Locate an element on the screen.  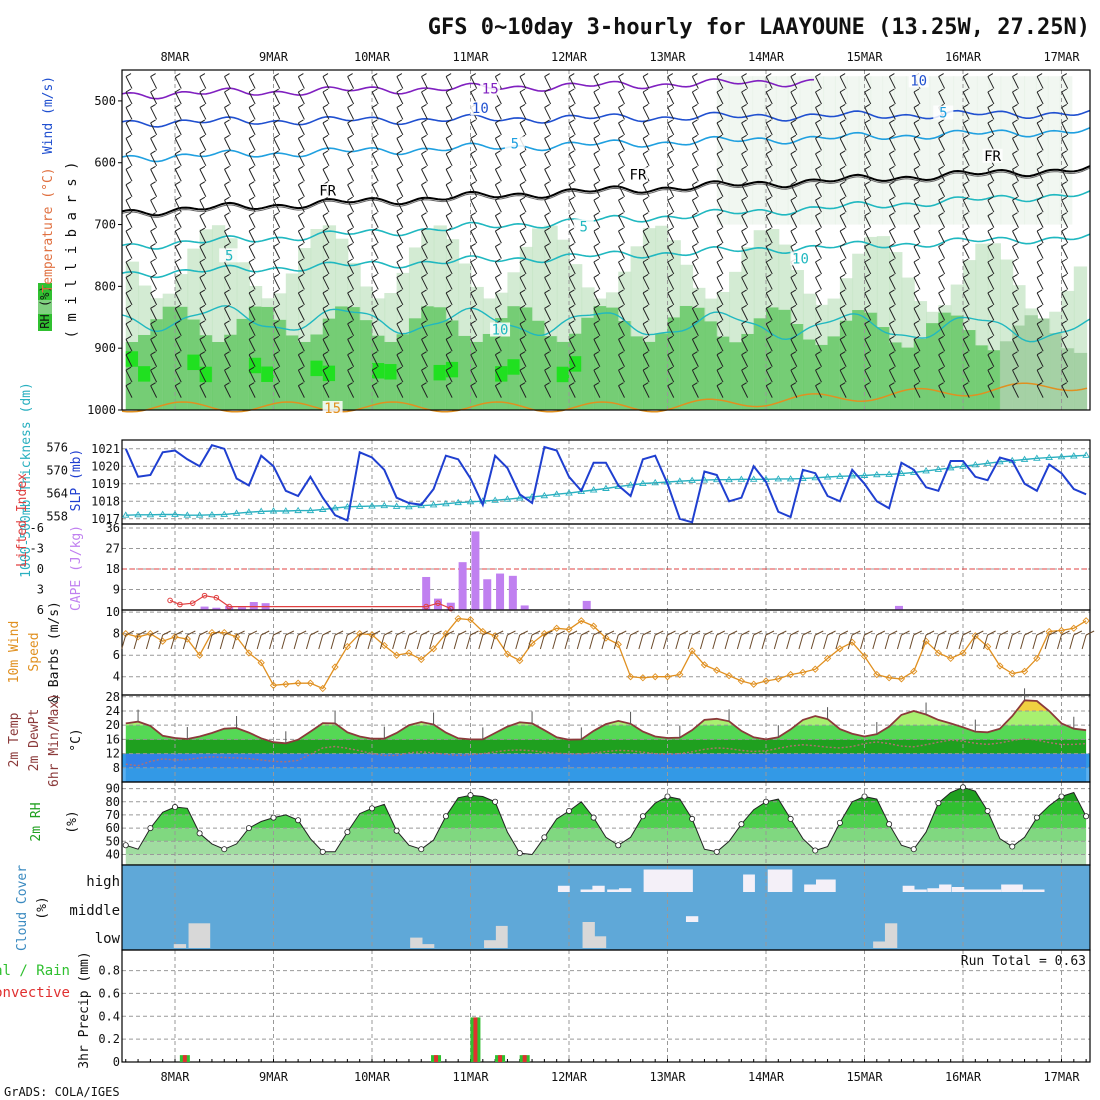
temperature-band is located at coordinates (606, 732).